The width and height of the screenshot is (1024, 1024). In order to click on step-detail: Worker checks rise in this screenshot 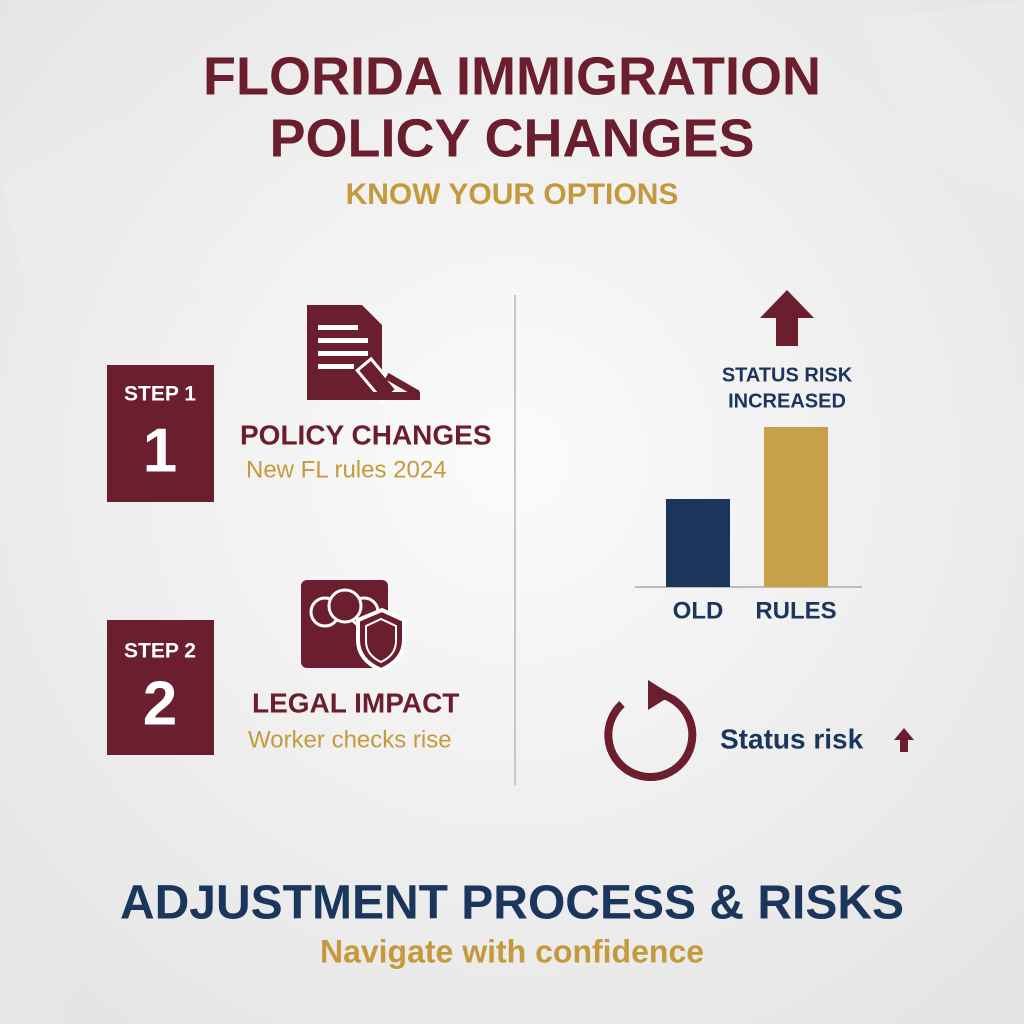, I will do `click(350, 739)`.